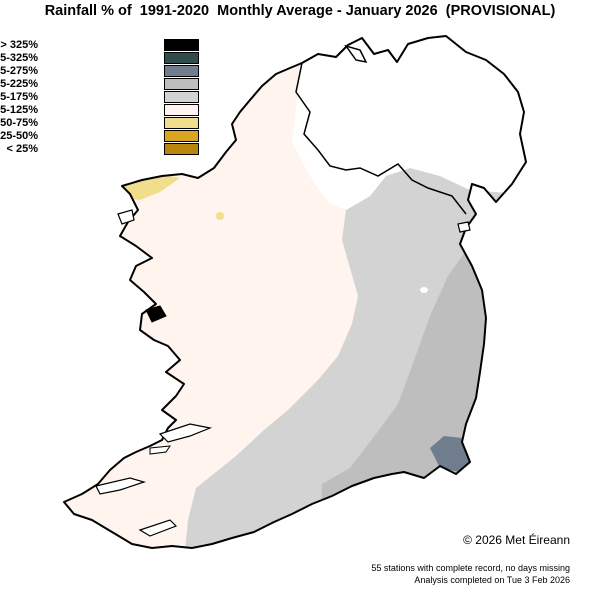 Image resolution: width=600 pixels, height=600 pixels. I want to click on legend-label: 175-225%, so click(19, 84).